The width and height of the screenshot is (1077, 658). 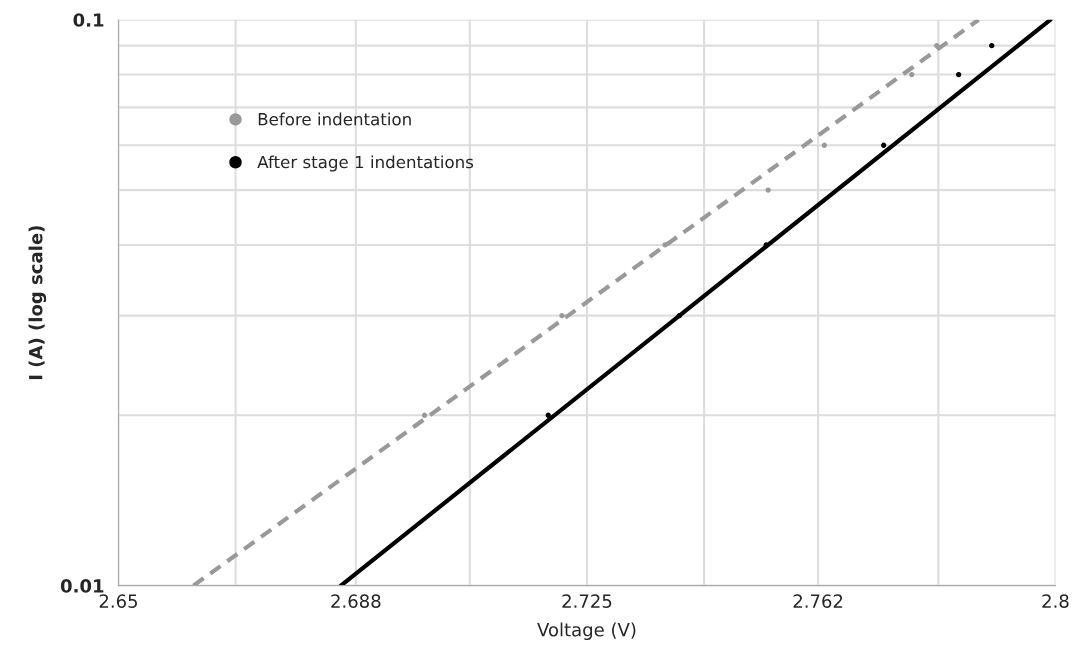 I want to click on x-tick-label: 2.762, so click(x=818, y=601).